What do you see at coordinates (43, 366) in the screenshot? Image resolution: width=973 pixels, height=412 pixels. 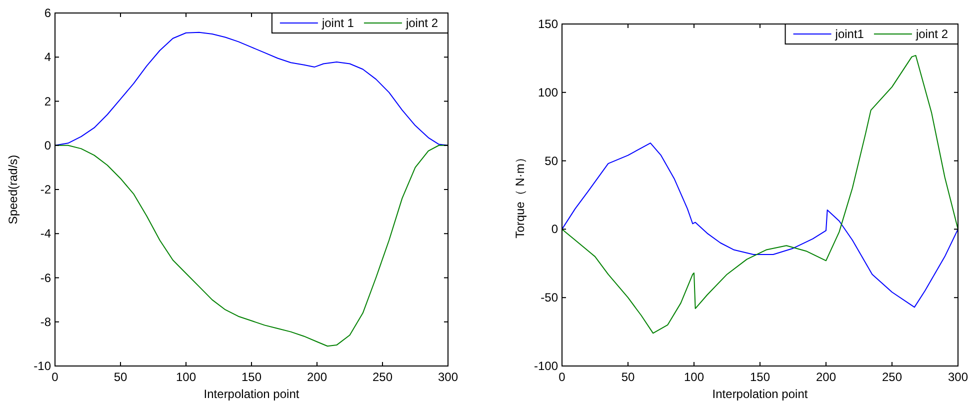 I see `y-tick-label: -10` at bounding box center [43, 366].